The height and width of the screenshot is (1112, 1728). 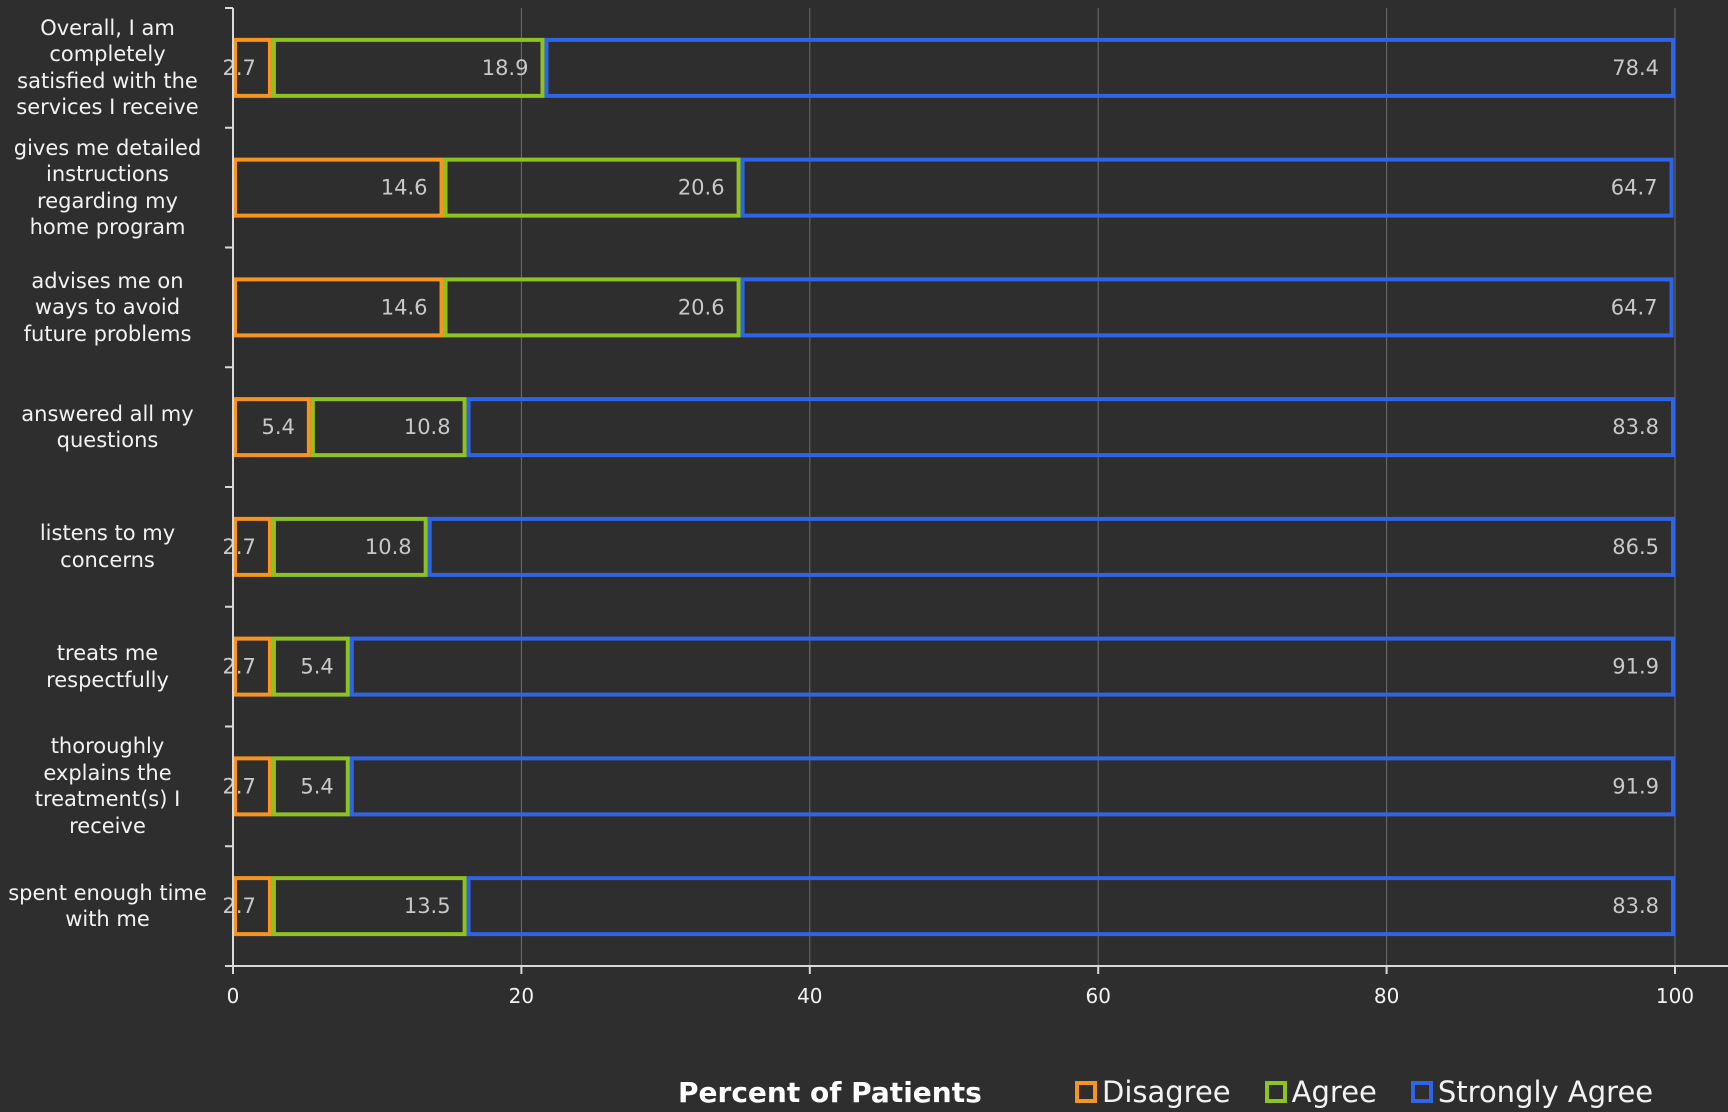 I want to click on legend-label: Disagree, so click(x=1166, y=1092).